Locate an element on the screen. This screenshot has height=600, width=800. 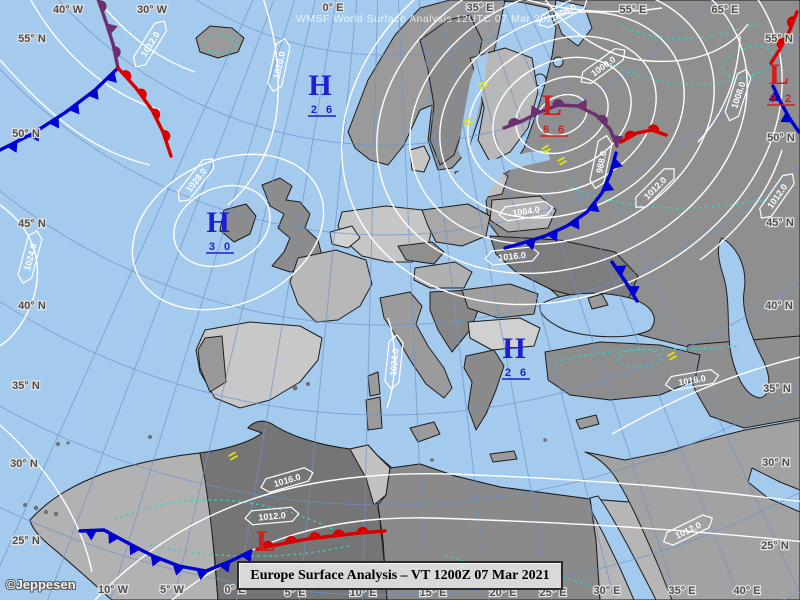
cold-front-ukraine is located at coordinates (625, 281).